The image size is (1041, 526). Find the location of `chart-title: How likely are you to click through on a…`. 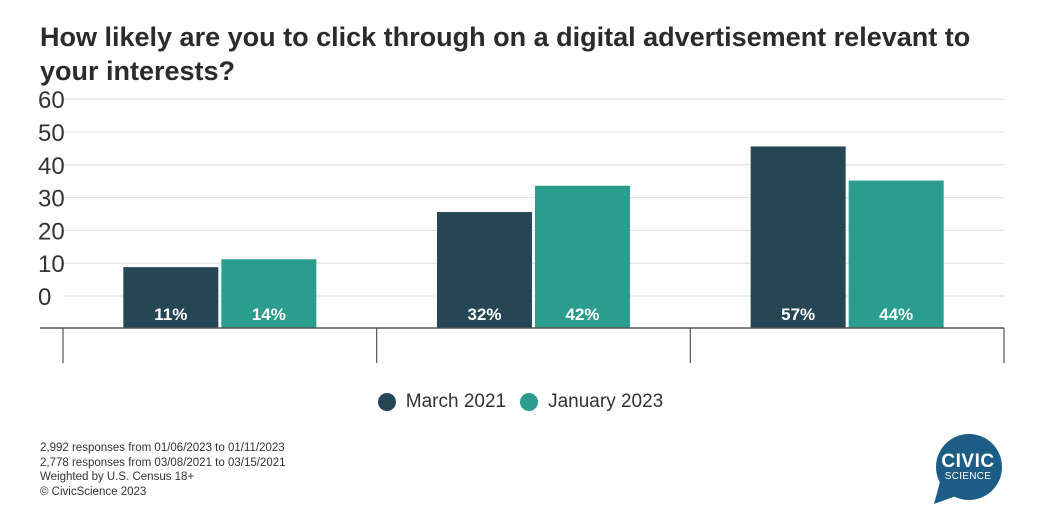

chart-title: How likely are you to click through on a… is located at coordinates (505, 54).